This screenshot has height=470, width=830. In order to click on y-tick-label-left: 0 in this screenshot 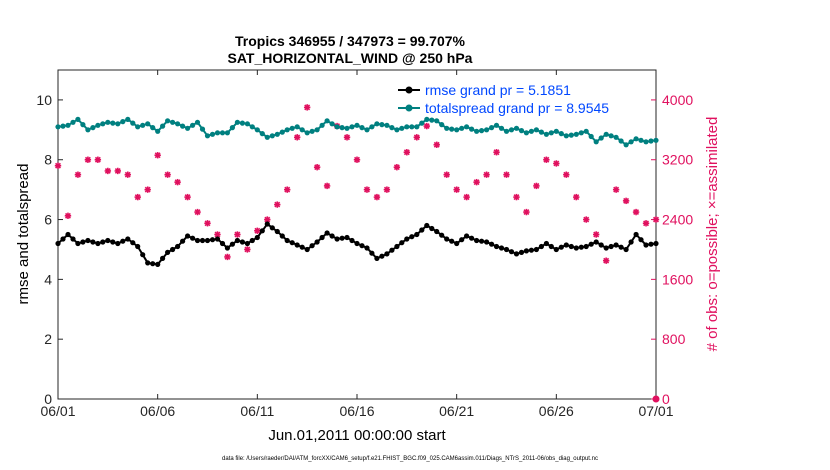, I will do `click(48, 399)`.